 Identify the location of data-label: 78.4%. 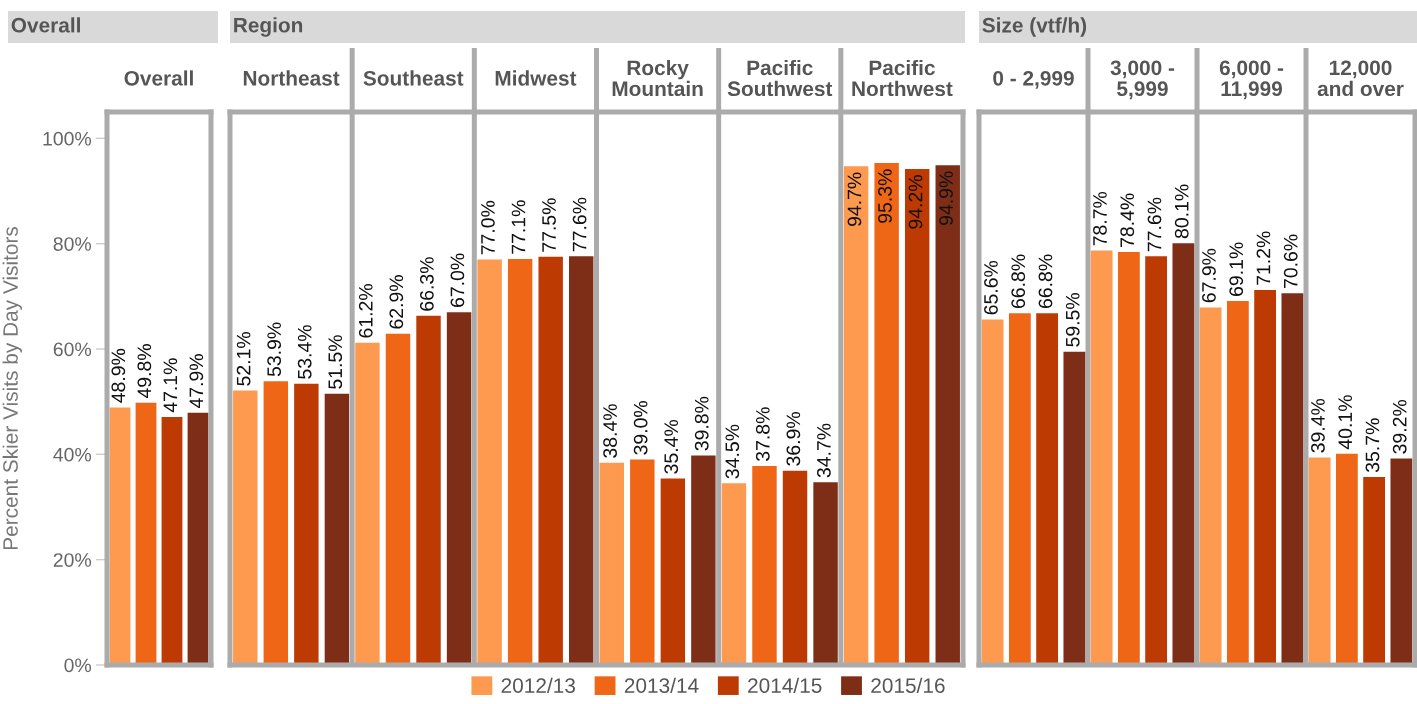
(1127, 220).